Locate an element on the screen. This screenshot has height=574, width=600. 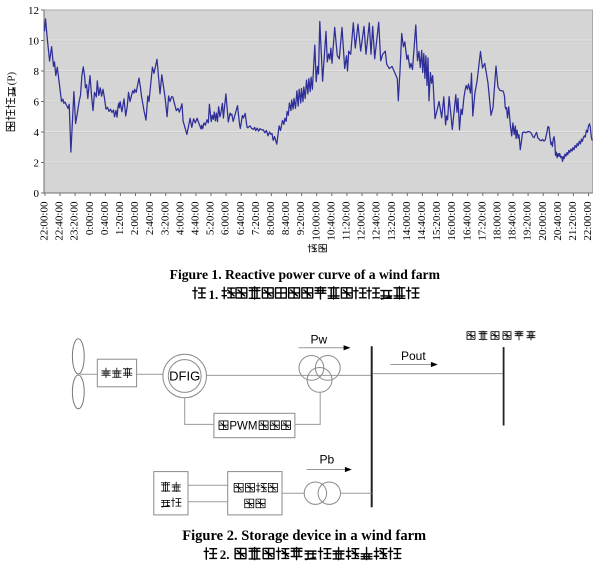
svg-text: (P) is located at coordinates (12, 79).